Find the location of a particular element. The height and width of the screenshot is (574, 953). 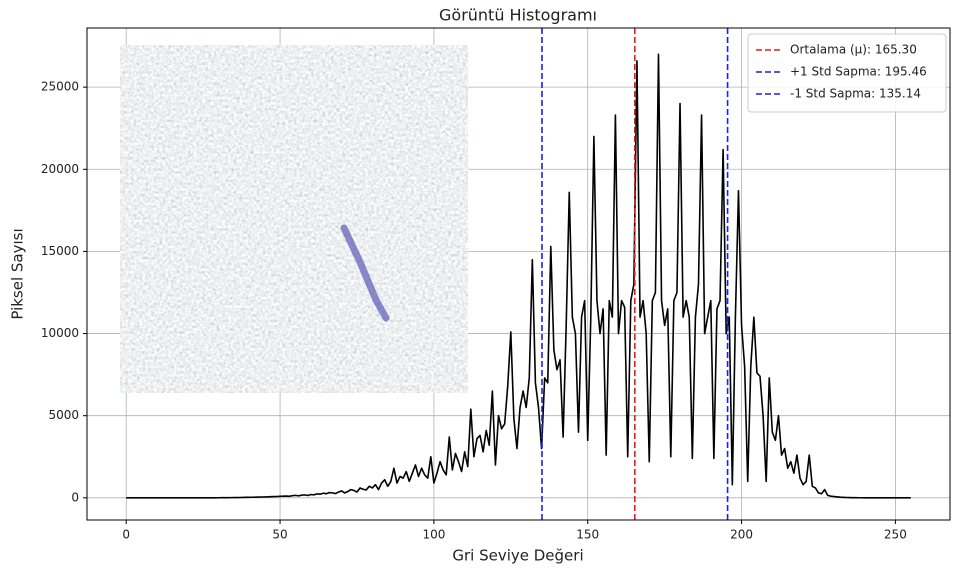

y-tick-label: 20000 is located at coordinates (60, 169).